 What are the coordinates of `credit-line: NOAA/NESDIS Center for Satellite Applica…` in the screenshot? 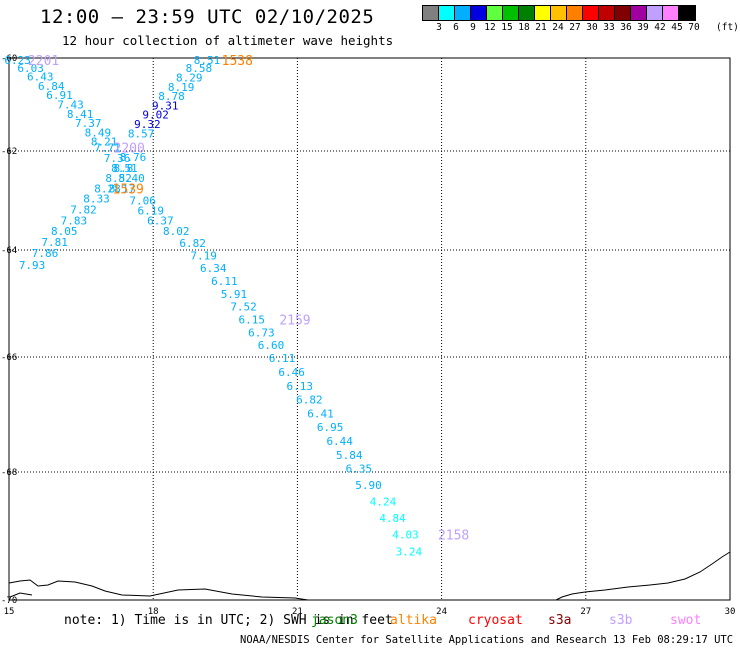 It's located at (490, 640).